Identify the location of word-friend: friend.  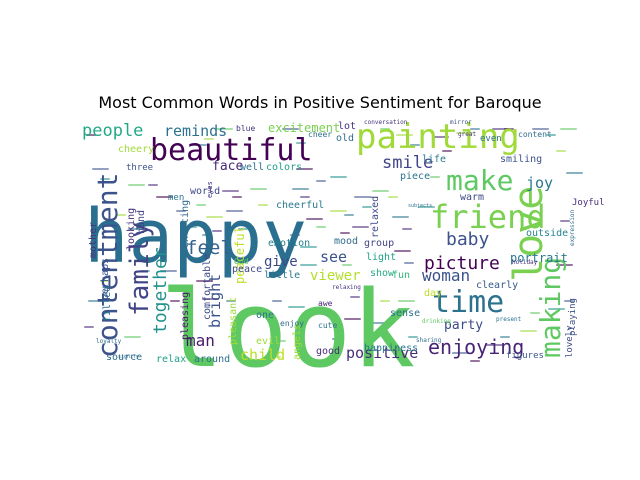
(488, 217).